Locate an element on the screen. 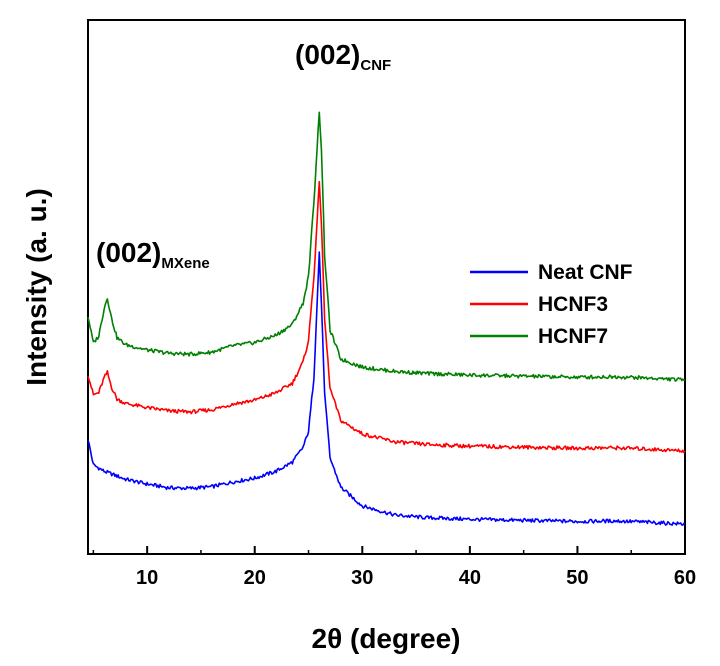 This screenshot has height=666, width=720. x-ticks: 10 20 30 40 50 60 is located at coordinates (394, 567).